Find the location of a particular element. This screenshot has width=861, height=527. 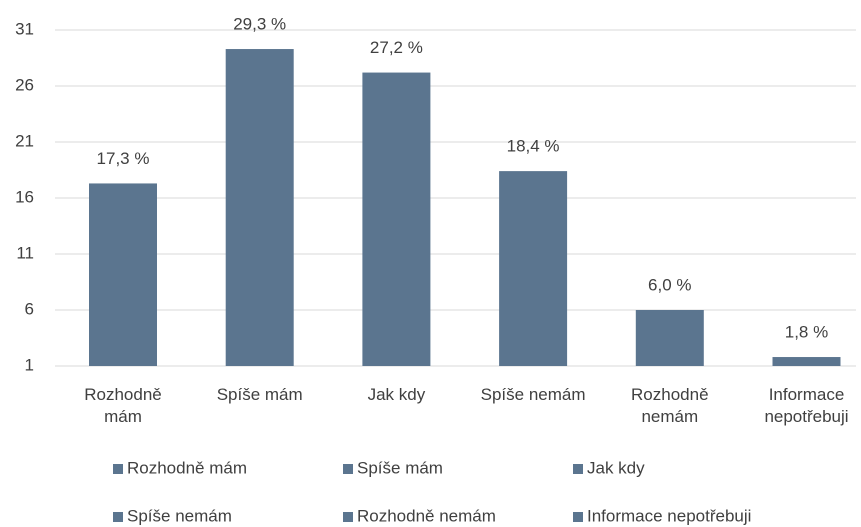

x-tick-label: Rozhodně nemám is located at coordinates (670, 405).